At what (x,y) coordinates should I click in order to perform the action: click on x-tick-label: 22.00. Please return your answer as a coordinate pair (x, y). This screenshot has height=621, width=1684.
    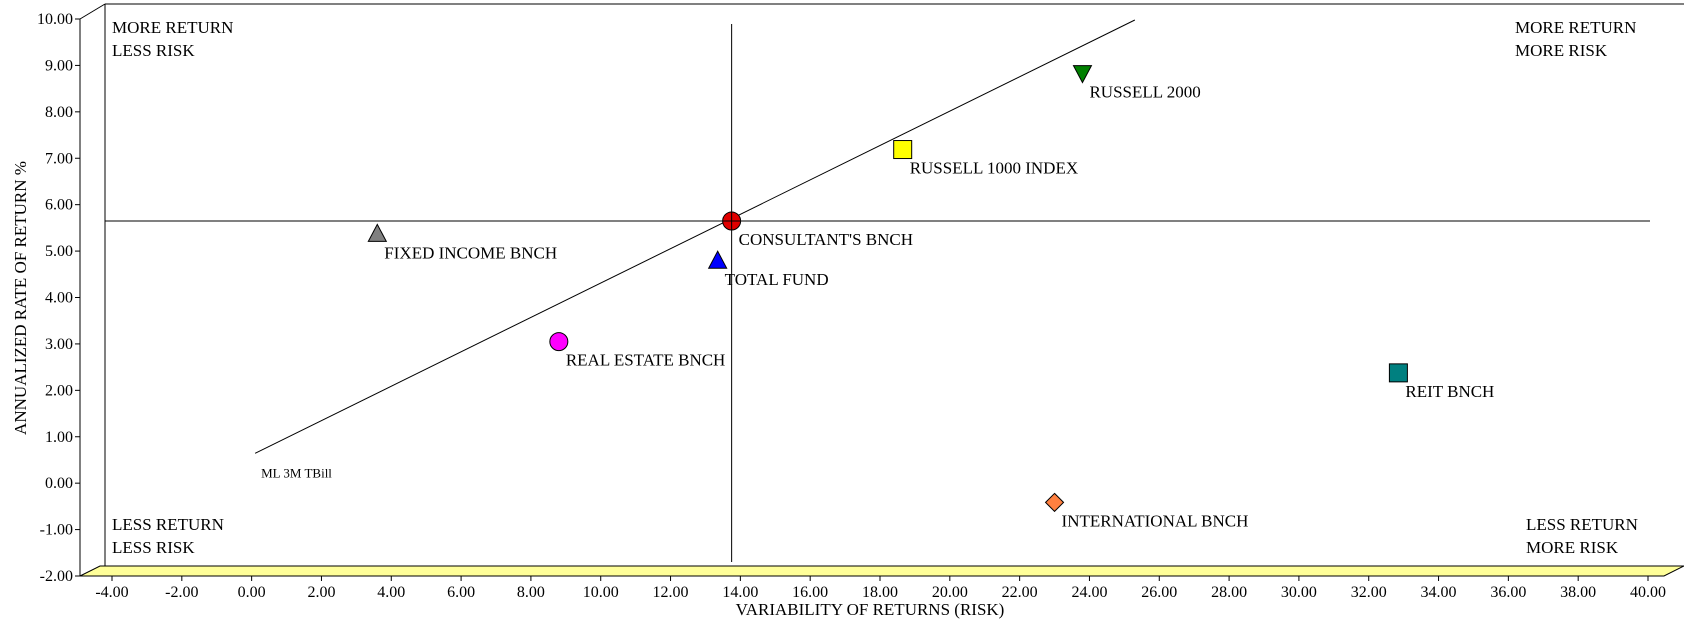
    Looking at the image, I should click on (1020, 592).